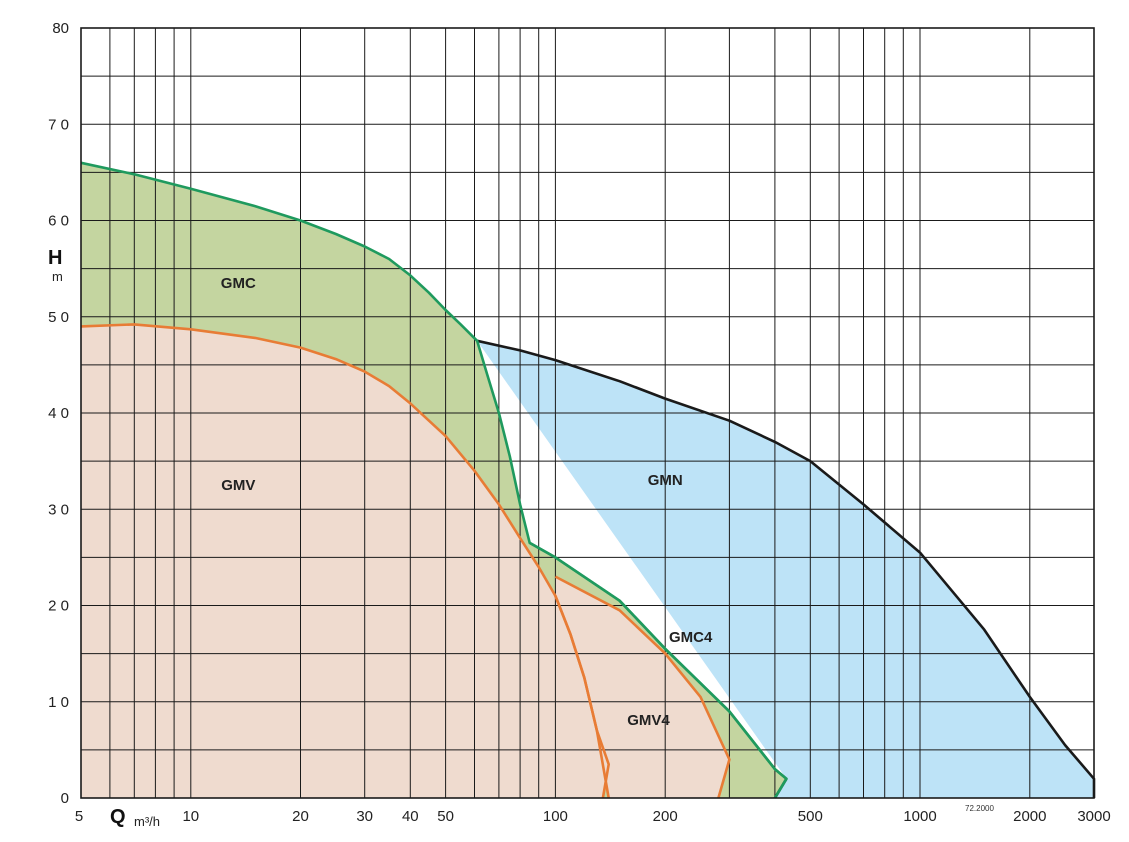 The height and width of the screenshot is (842, 1129). What do you see at coordinates (57, 276) in the screenshot?
I see `y-axis-unit: m` at bounding box center [57, 276].